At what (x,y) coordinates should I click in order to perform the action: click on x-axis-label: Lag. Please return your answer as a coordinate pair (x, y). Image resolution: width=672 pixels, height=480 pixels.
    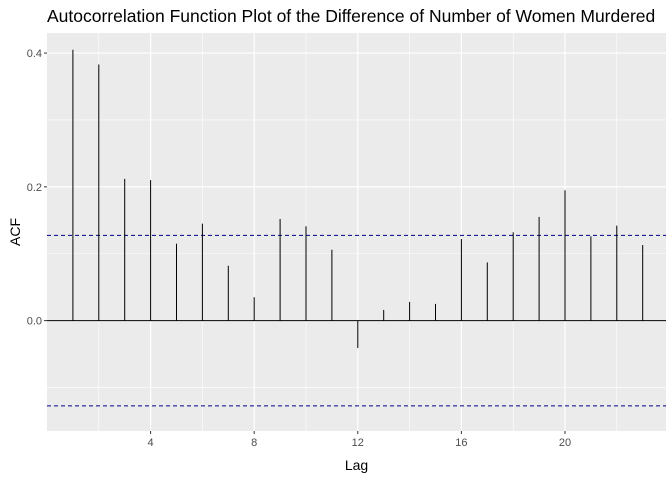
    Looking at the image, I should click on (356, 465).